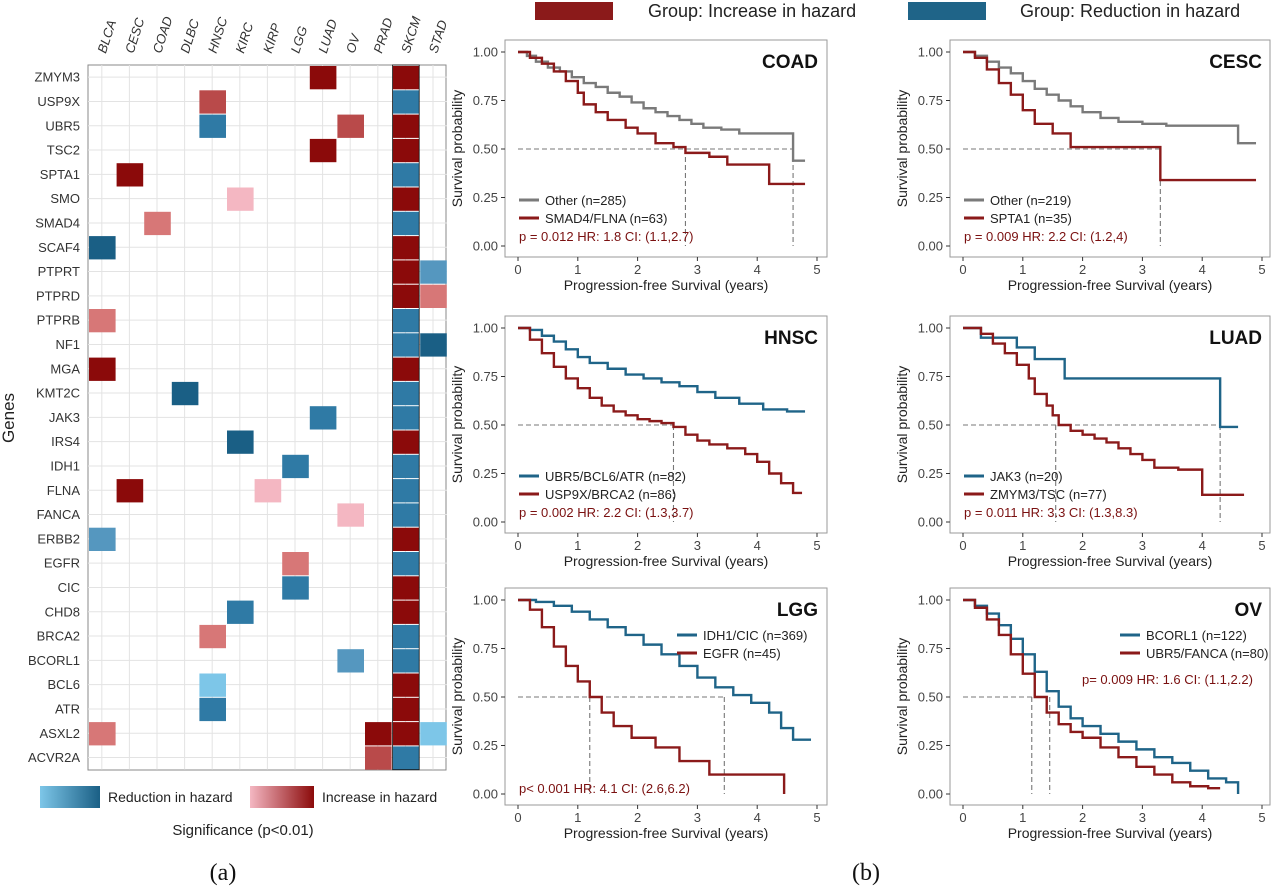 This screenshot has height=888, width=1280. What do you see at coordinates (411, 34) in the screenshot?
I see `heatmap-column-label: SKCM` at bounding box center [411, 34].